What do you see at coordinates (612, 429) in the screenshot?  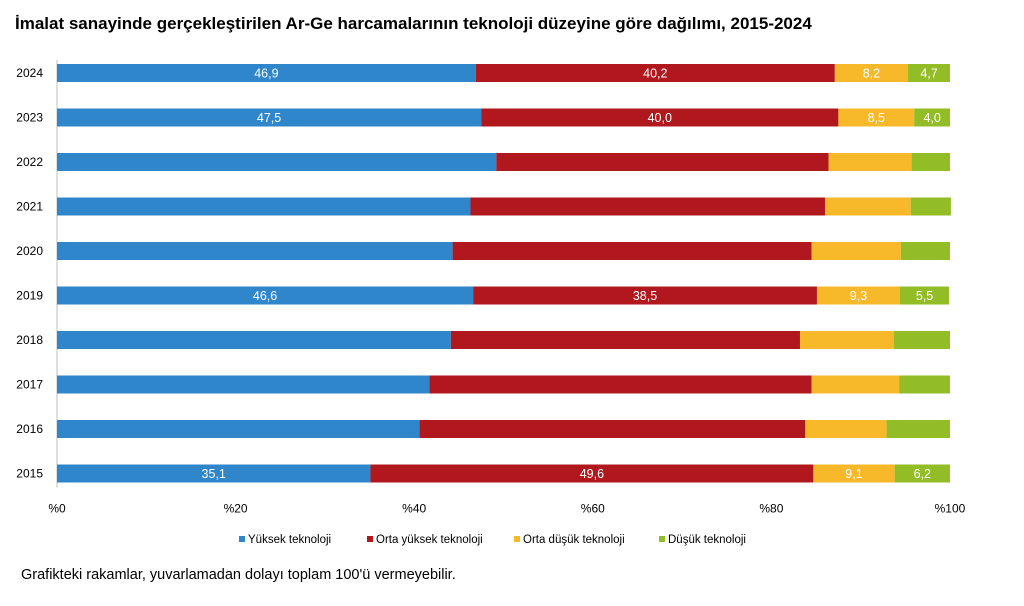 I see `bar-orta-yuksek-teknoloji-2016` at bounding box center [612, 429].